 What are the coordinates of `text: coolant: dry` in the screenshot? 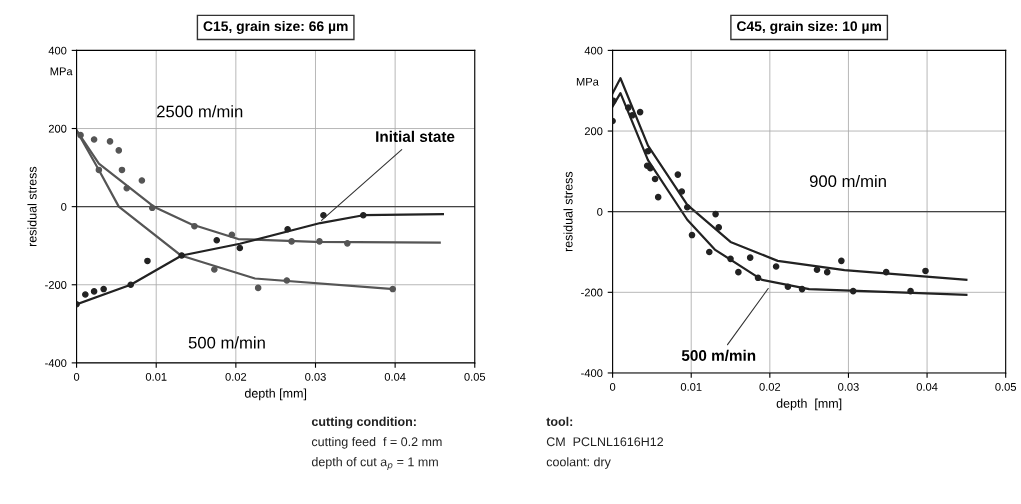 It's located at (578, 463).